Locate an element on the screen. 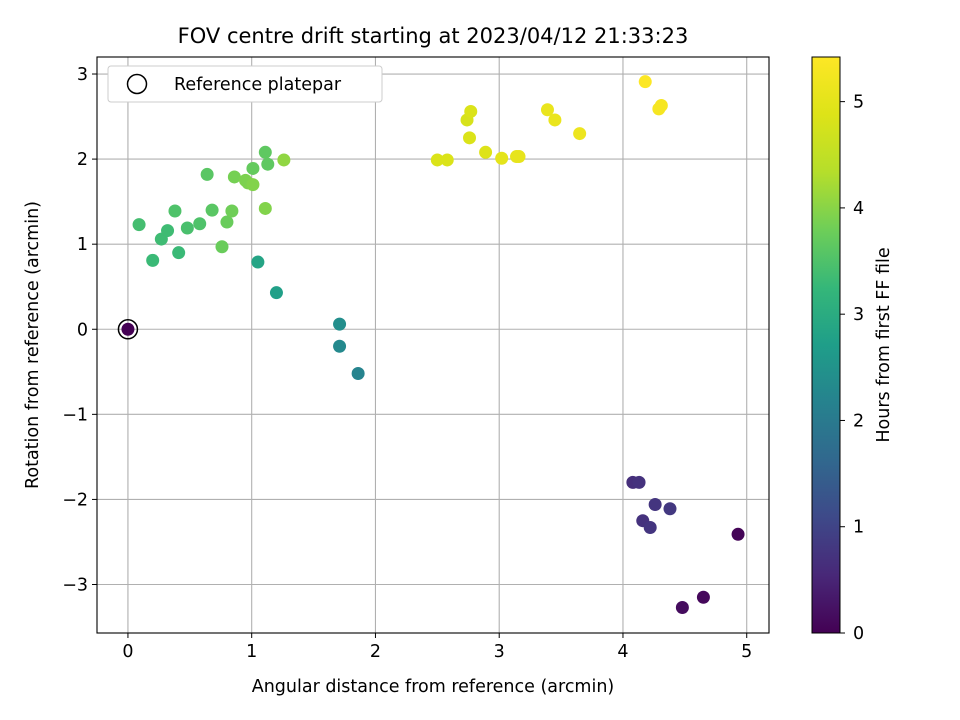  legend-entry-reference: Reference platepar is located at coordinates (258, 85).